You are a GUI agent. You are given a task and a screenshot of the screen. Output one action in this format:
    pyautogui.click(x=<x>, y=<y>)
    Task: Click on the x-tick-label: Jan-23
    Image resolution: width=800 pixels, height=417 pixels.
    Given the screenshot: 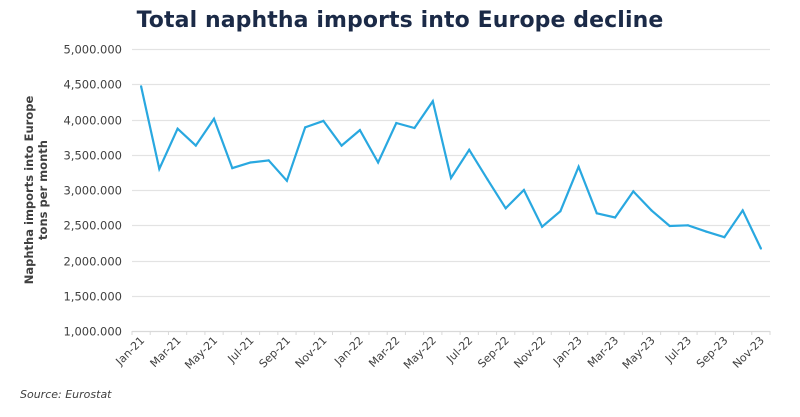 What is the action you would take?
    pyautogui.click(x=567, y=351)
    